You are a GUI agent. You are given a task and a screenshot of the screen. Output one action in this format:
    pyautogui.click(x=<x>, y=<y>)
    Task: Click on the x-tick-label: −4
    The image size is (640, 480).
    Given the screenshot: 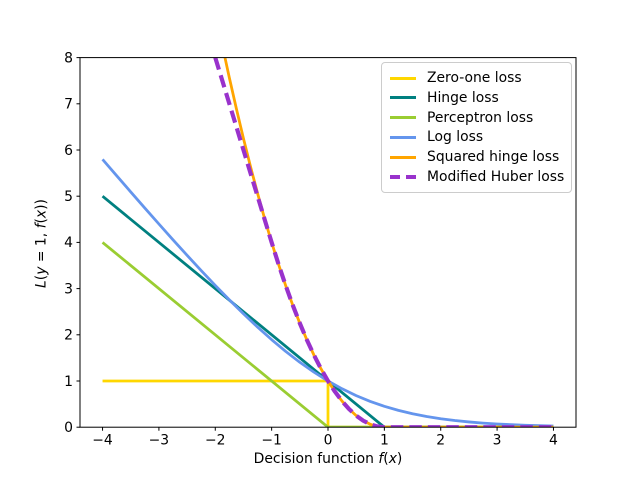 What is the action you would take?
    pyautogui.click(x=102, y=441)
    